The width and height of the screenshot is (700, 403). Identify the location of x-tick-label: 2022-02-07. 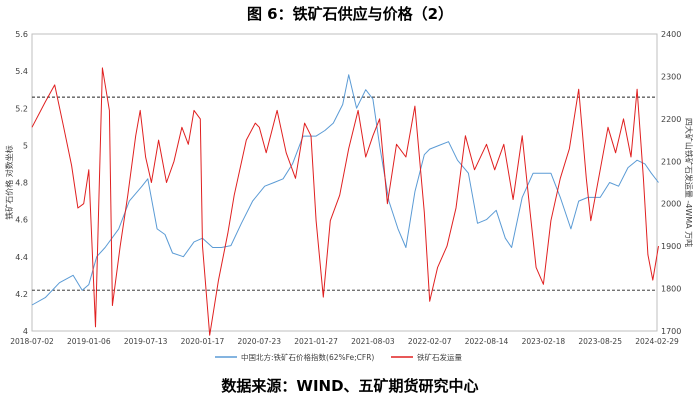
(430, 341).